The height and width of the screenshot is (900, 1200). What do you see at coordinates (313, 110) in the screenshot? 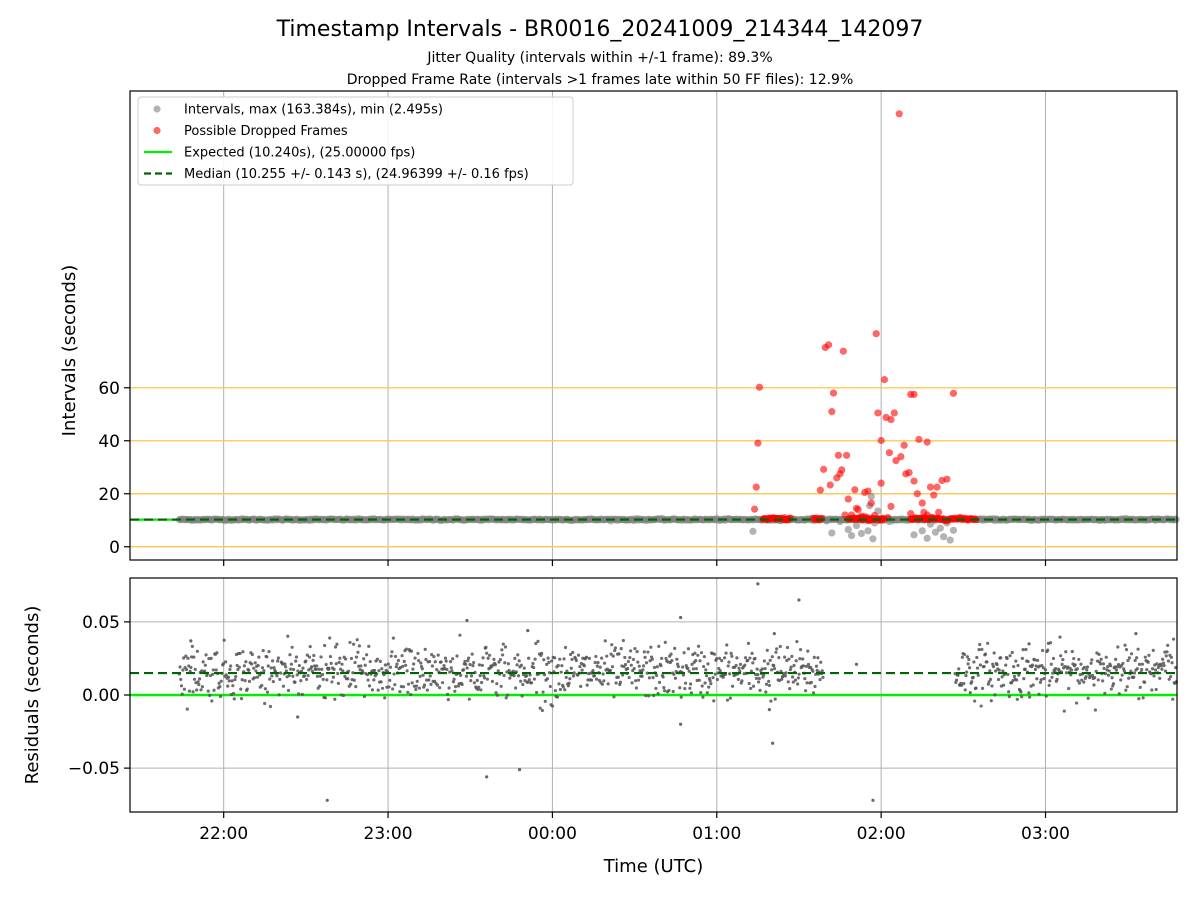
I see `legend-intervals-label: Intervals, max (163.384s), min (2.495s)` at bounding box center [313, 110].